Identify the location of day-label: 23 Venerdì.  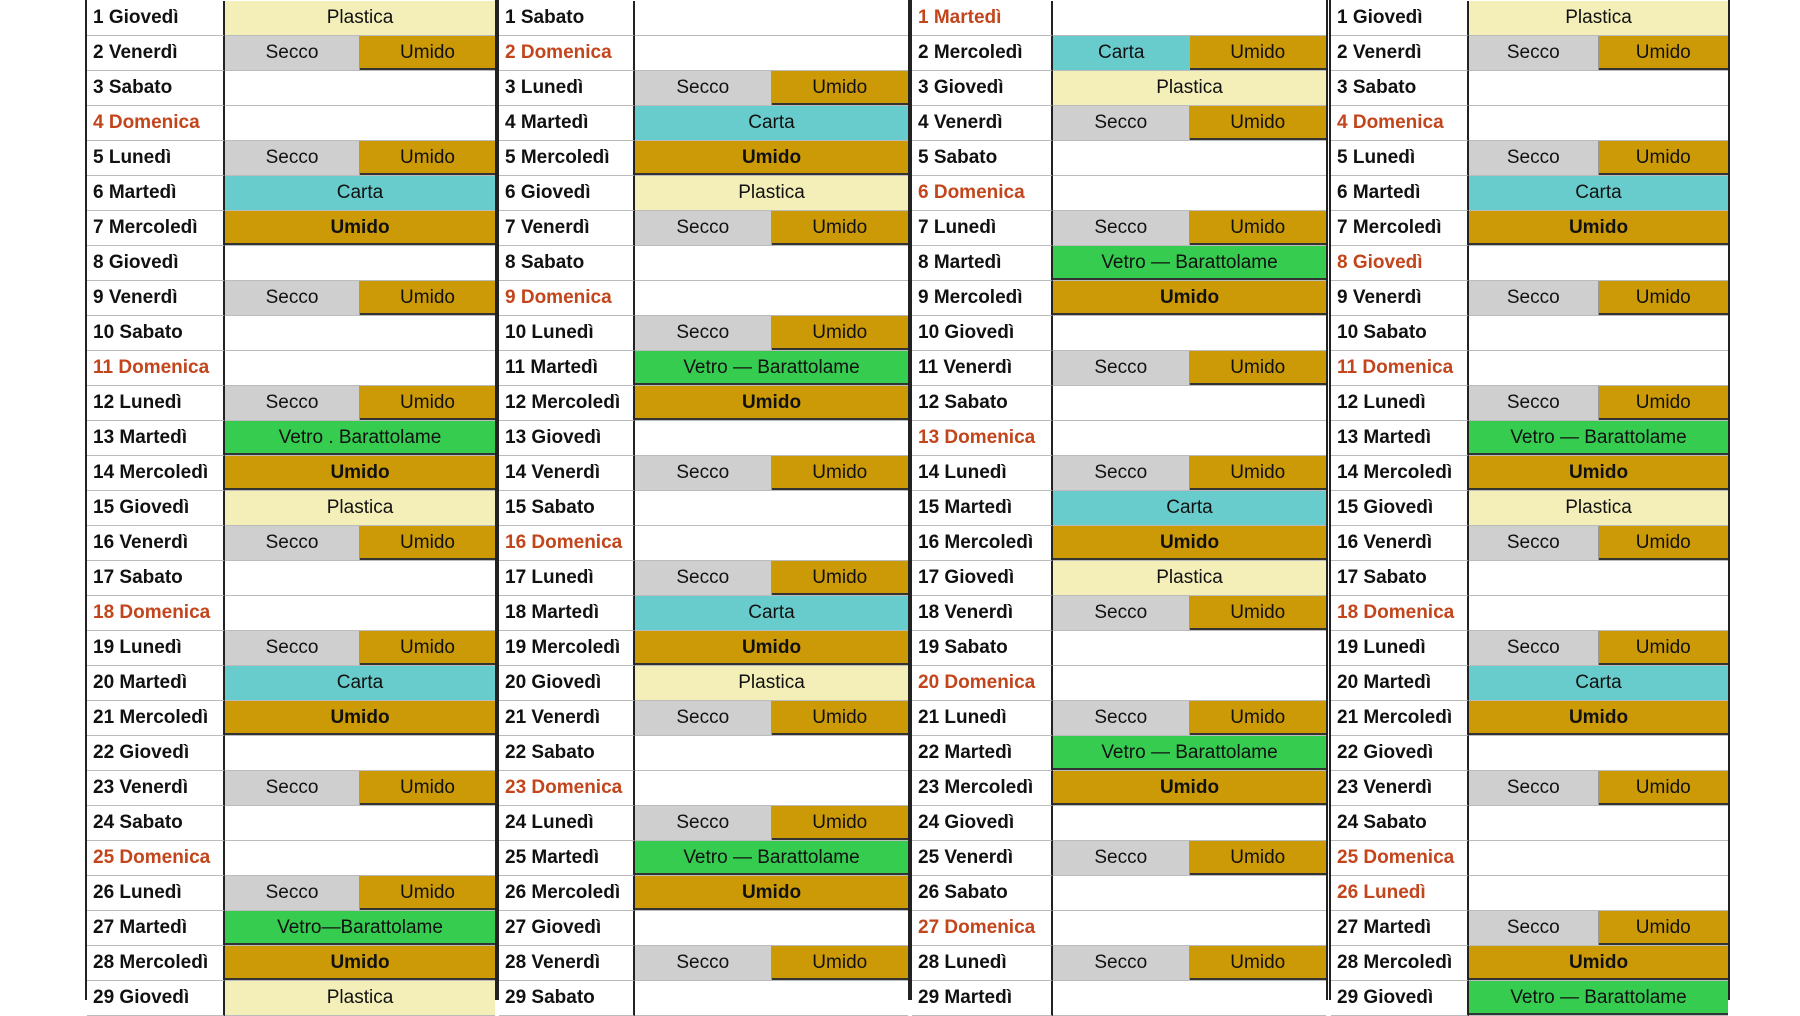
(1400, 788).